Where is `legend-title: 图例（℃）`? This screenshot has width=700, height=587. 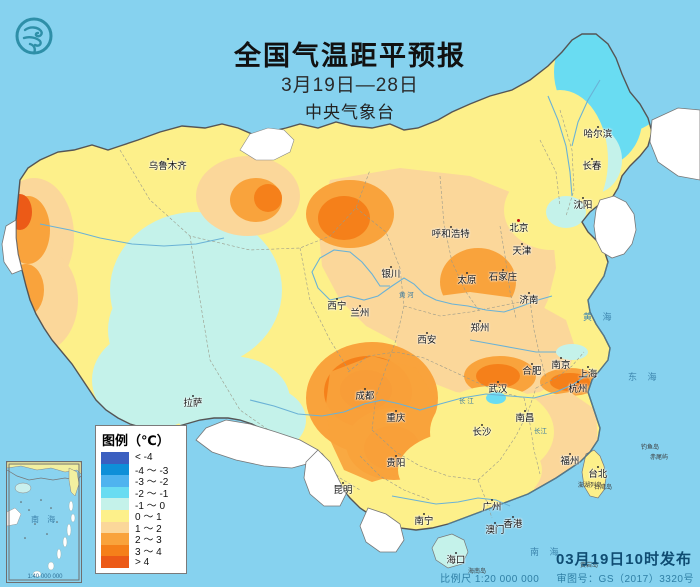 legend-title: 图例（℃） is located at coordinates (136, 440).